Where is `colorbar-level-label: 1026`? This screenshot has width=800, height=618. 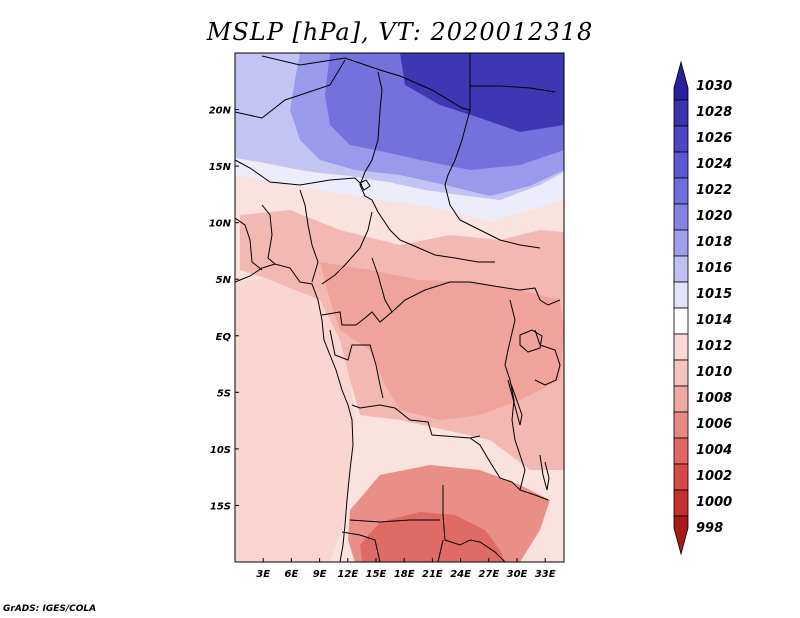 colorbar-level-label: 1026 is located at coordinates (714, 138).